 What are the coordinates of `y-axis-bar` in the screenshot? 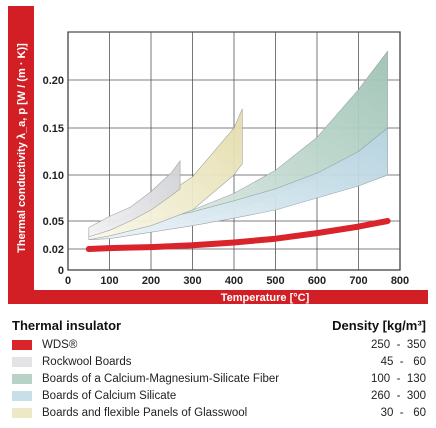 It's located at (21, 148).